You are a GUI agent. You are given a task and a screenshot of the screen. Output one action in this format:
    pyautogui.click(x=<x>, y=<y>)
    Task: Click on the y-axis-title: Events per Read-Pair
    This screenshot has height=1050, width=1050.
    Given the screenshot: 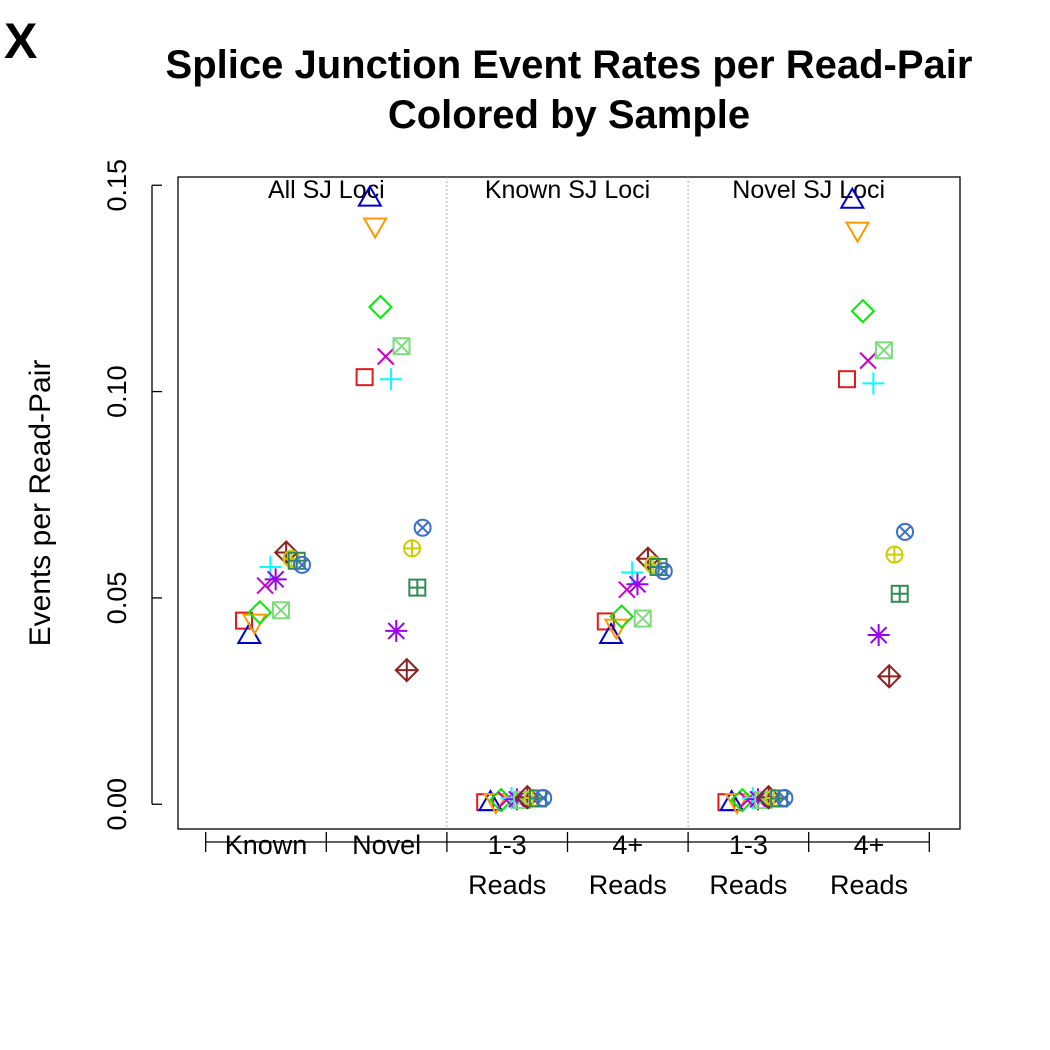 What is the action you would take?
    pyautogui.click(x=40, y=503)
    